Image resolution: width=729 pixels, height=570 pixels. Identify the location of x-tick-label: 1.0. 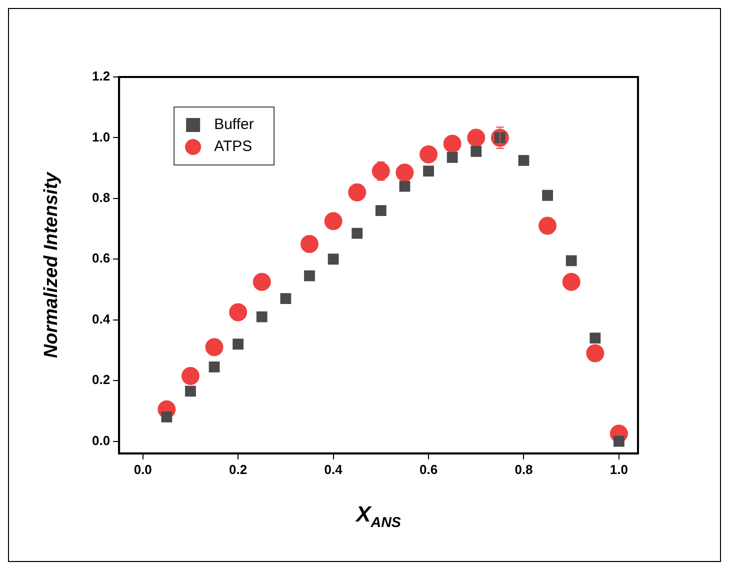
(619, 469).